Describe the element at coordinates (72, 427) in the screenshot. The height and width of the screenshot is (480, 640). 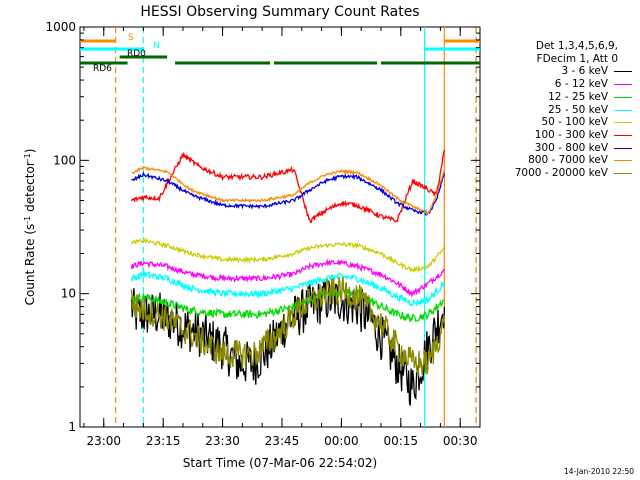
I see `y-tick-label: 1` at that location.